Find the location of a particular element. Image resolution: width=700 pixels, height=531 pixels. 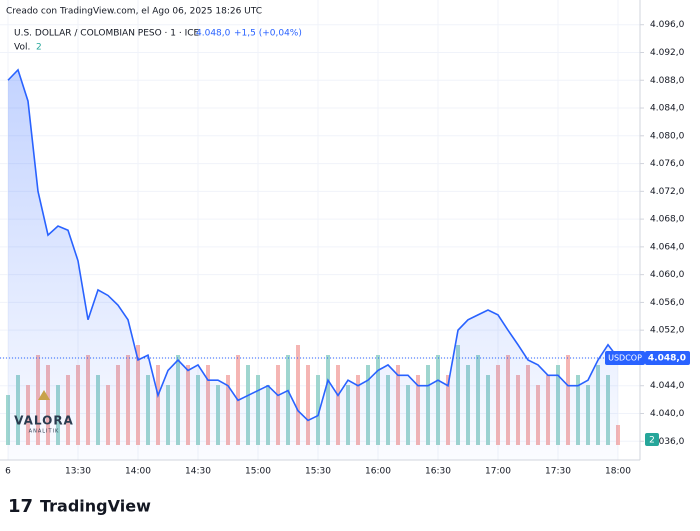

x-tick-label: 18:00 is located at coordinates (618, 472).